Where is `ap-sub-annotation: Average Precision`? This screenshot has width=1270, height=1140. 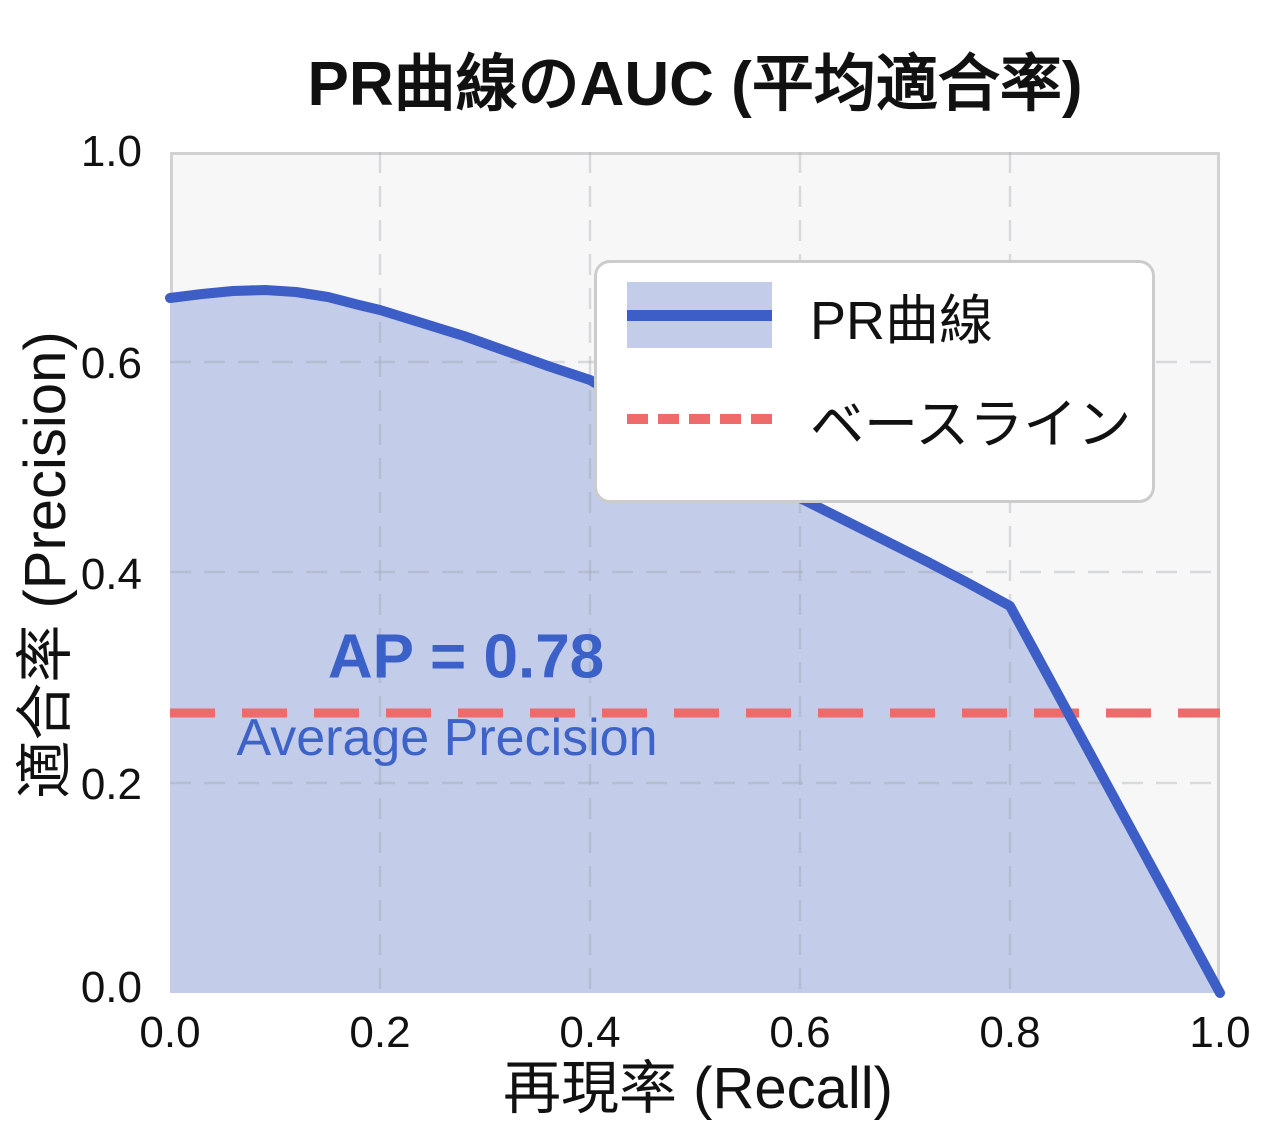
ap-sub-annotation: Average Precision is located at coordinates (447, 738).